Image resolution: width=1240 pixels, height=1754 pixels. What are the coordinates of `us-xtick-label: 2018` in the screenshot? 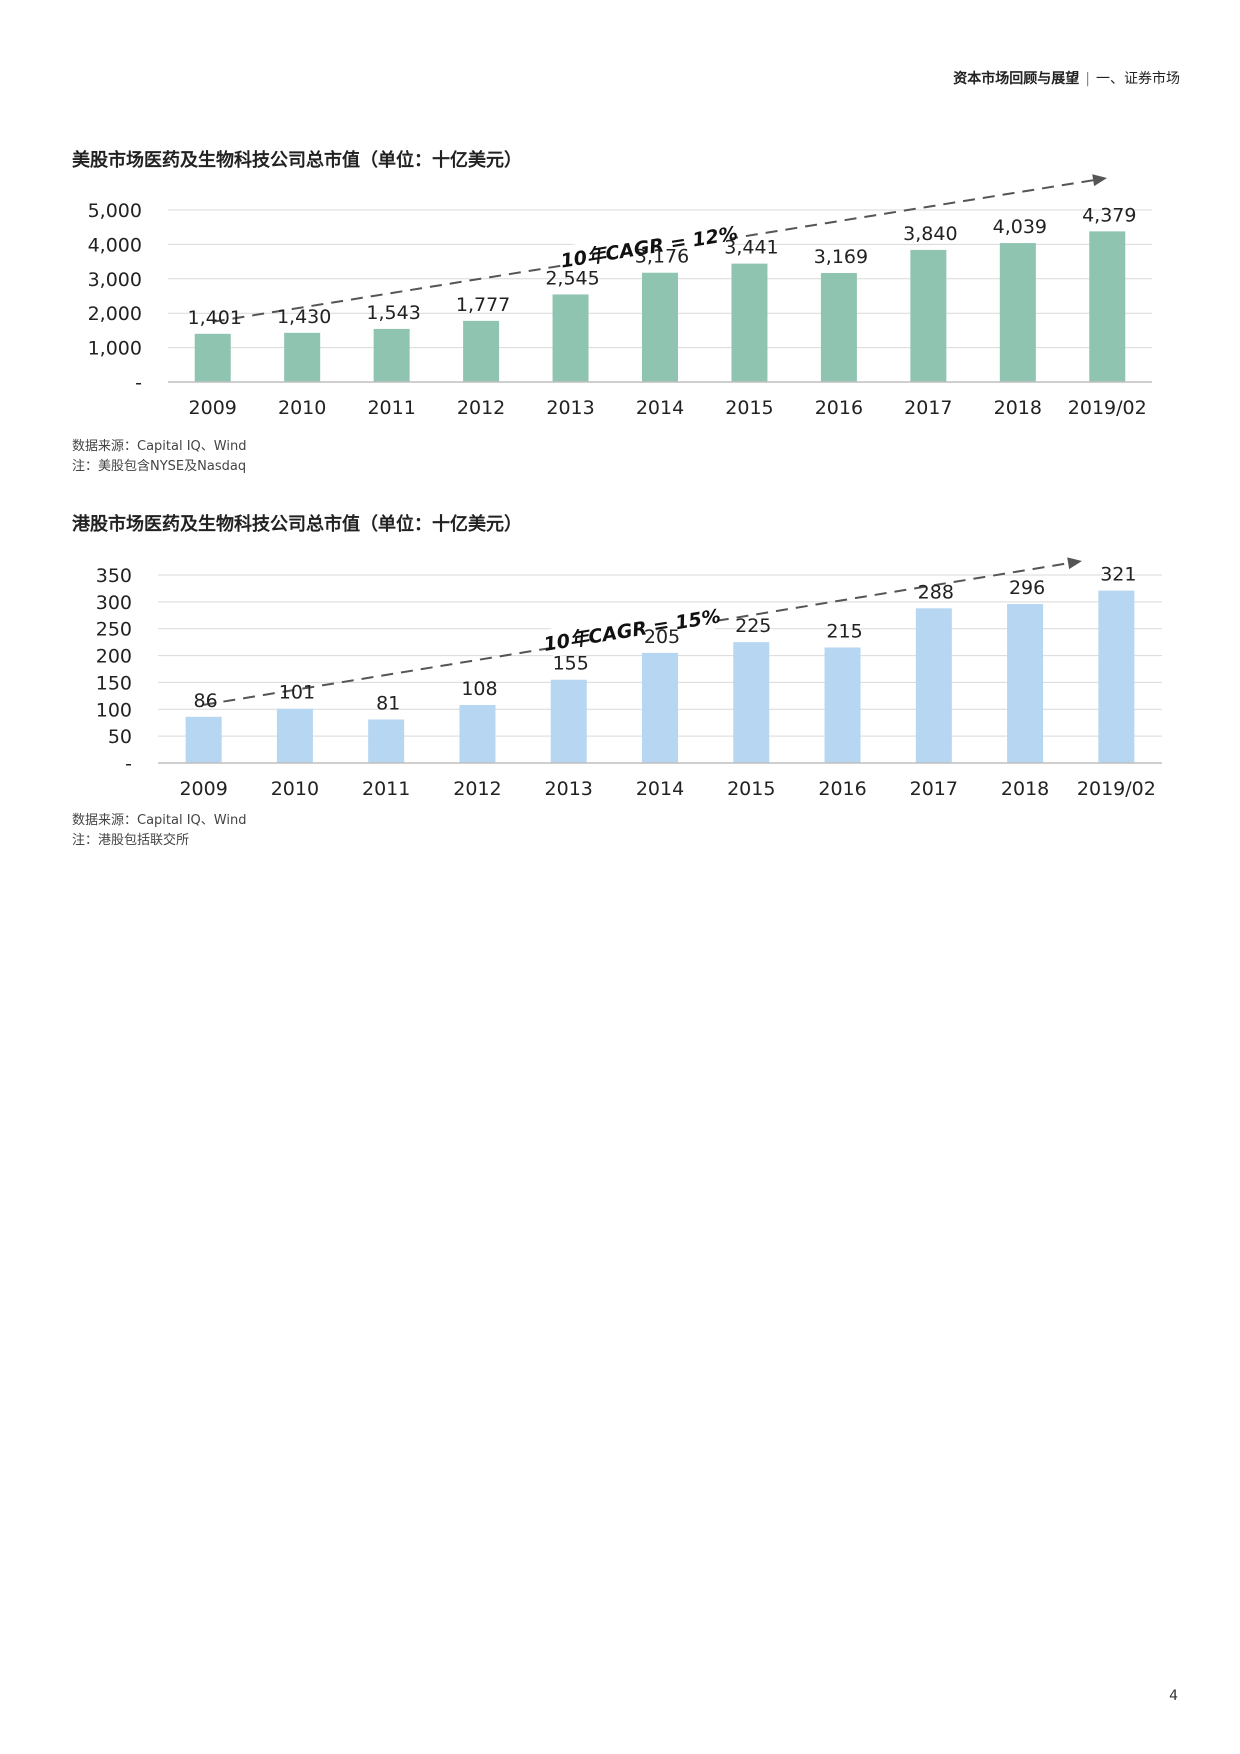 It's located at (1018, 408).